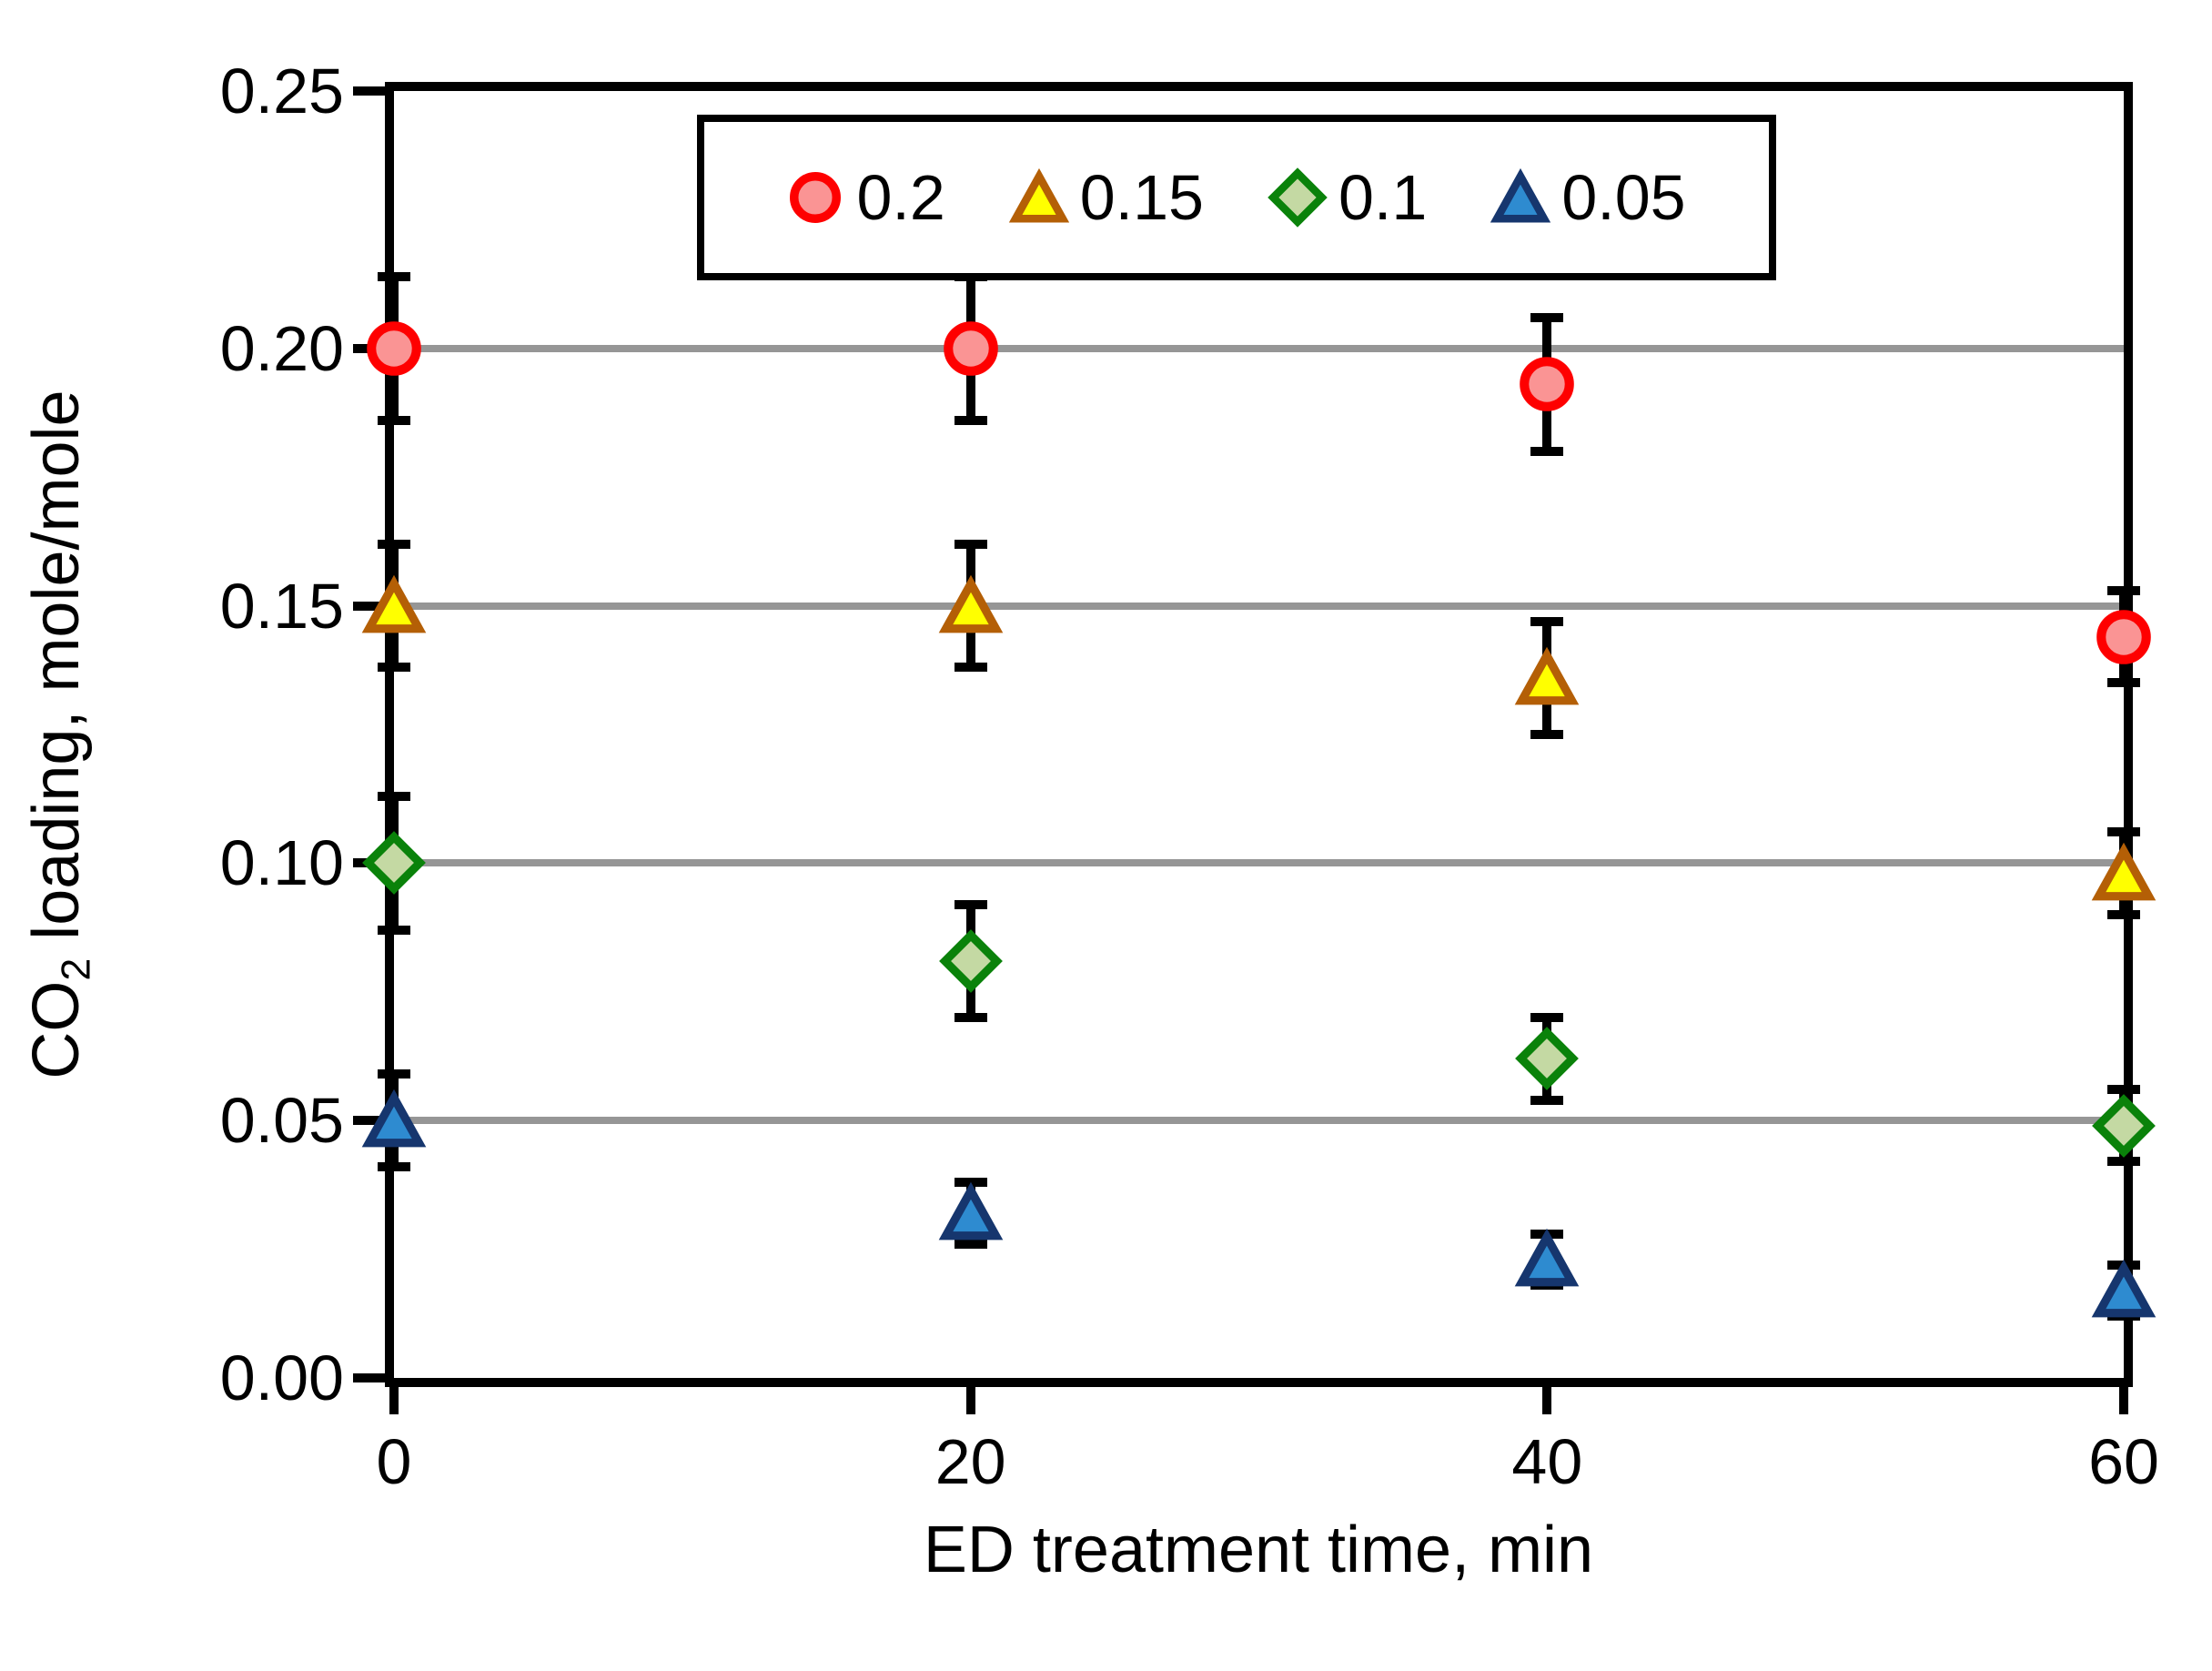 Image resolution: width=2212 pixels, height=1671 pixels. Describe the element at coordinates (56, 674) in the screenshot. I see `y-axis-title-suffix: loading, mole/mole` at that location.